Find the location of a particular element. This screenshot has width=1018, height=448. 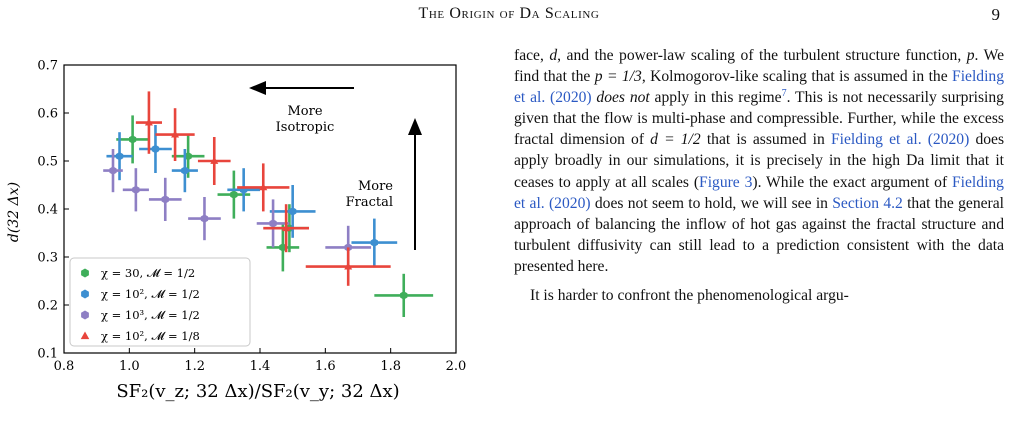

y-tick-label: 0.2 is located at coordinates (47, 306).